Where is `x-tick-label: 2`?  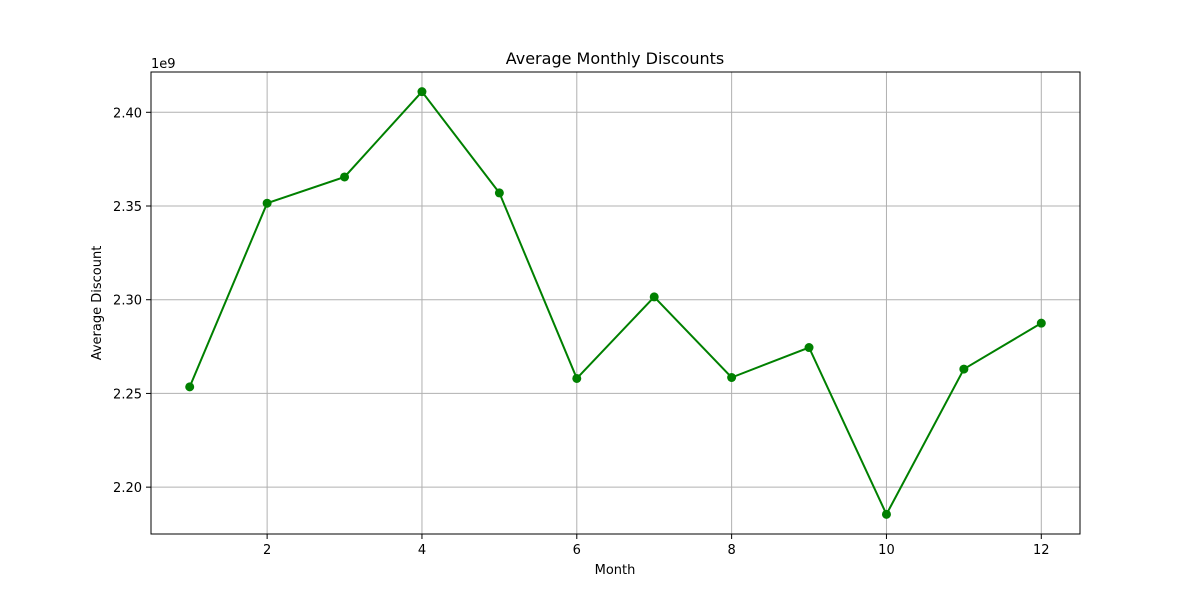 x-tick-label: 2 is located at coordinates (267, 550).